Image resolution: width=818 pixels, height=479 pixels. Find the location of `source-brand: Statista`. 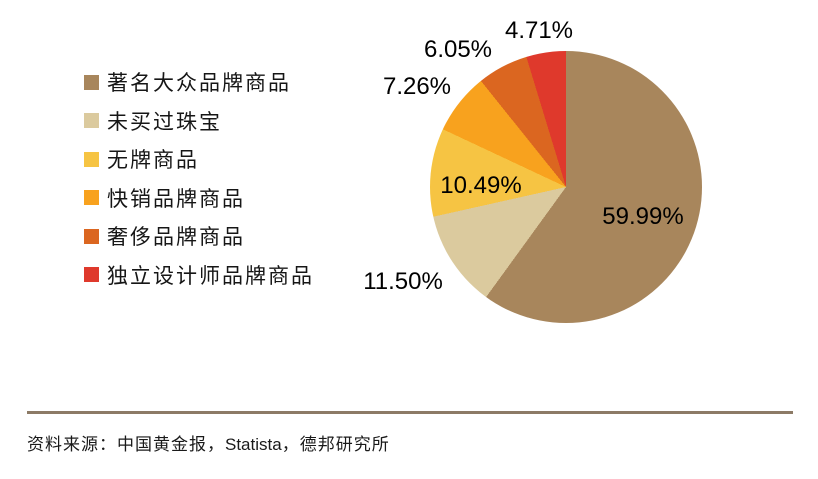

source-brand: Statista is located at coordinates (253, 444).